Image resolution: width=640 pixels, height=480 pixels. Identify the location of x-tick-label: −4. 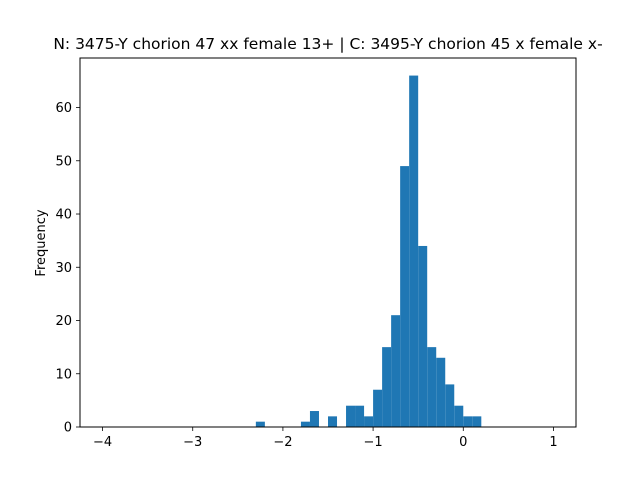
(102, 442).